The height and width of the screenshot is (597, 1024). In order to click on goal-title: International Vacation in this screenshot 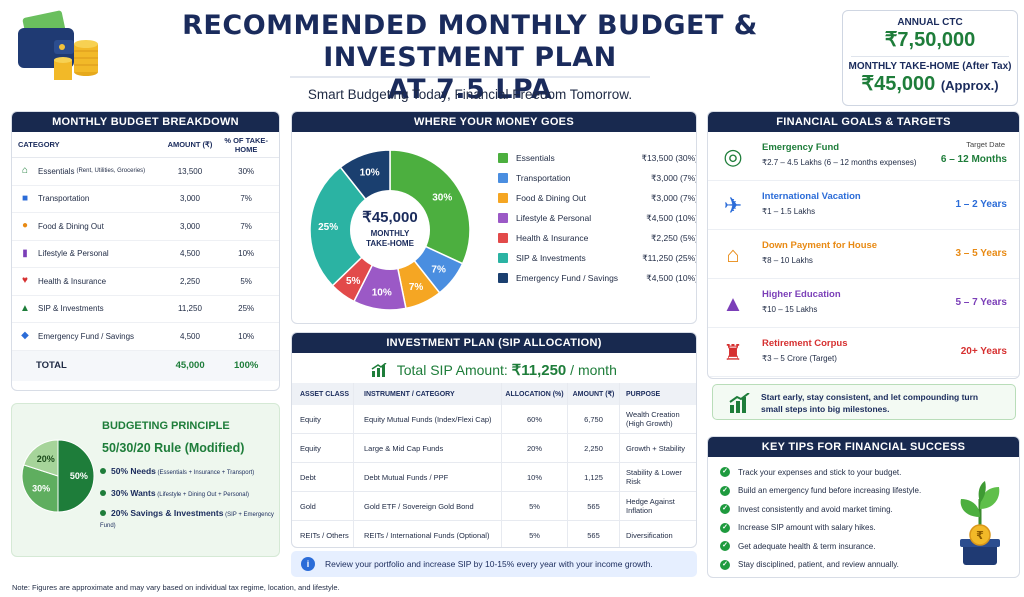, I will do `click(811, 196)`.